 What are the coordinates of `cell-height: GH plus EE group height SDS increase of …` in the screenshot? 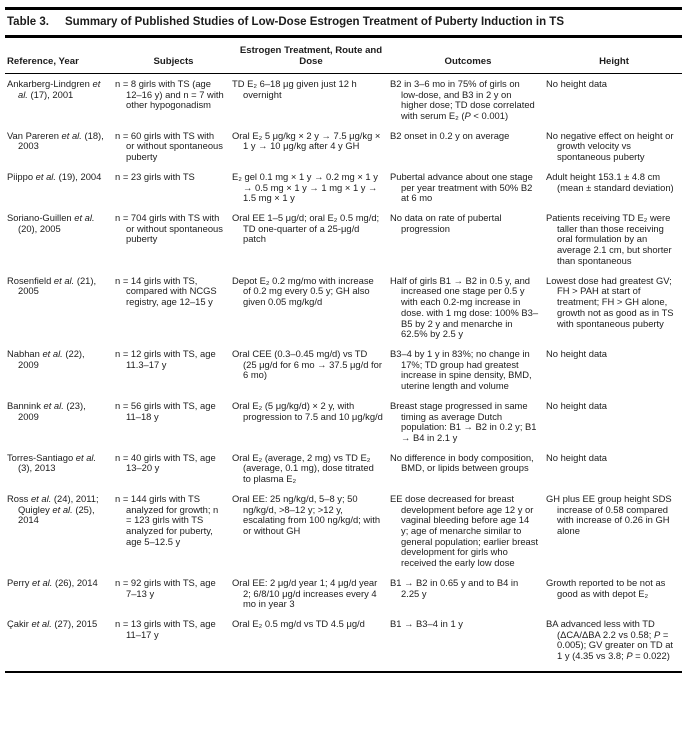 It's located at (609, 514).